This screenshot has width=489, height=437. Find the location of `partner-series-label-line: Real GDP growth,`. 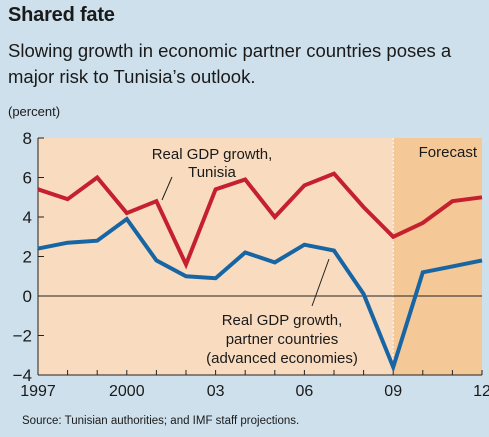

partner-series-label-line: Real GDP growth, is located at coordinates (282, 320).